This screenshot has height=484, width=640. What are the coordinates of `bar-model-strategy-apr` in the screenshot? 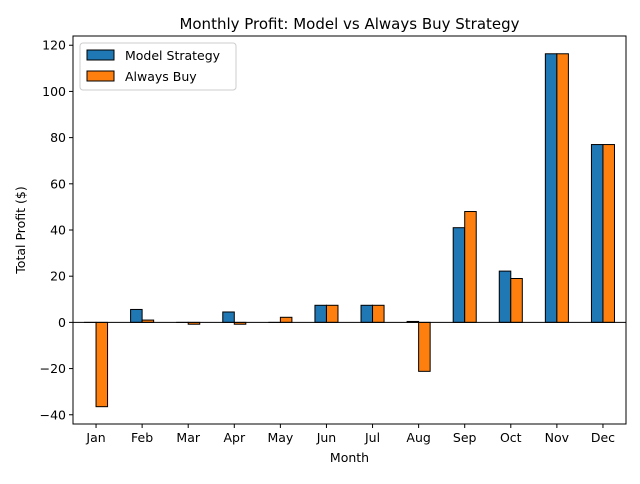 It's located at (229, 317).